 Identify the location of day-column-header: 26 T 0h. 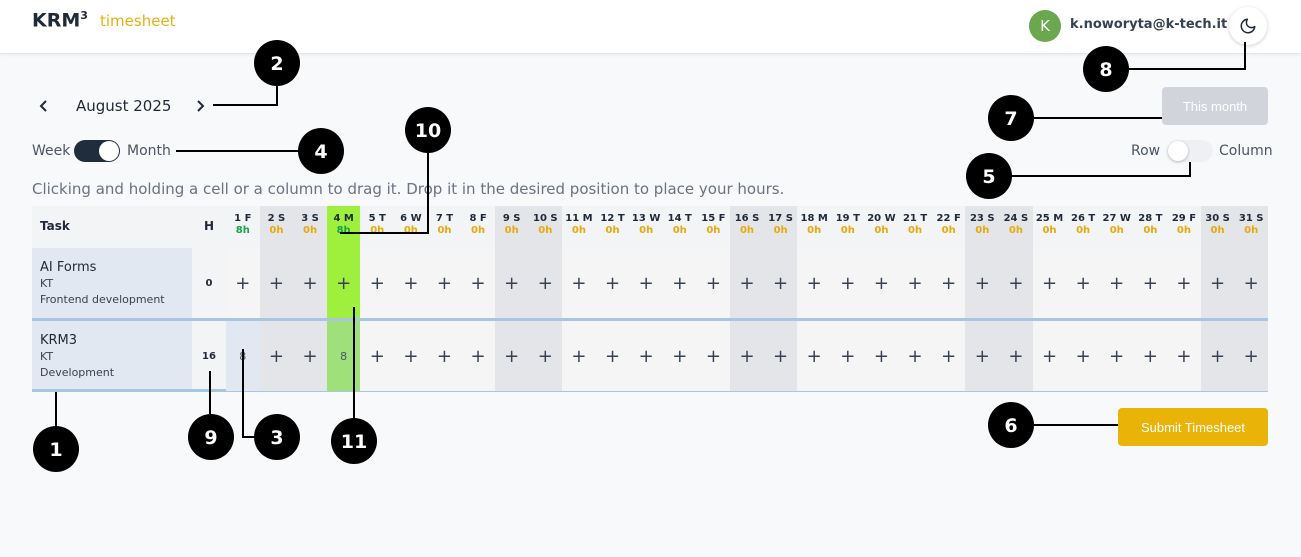
(1083, 227).